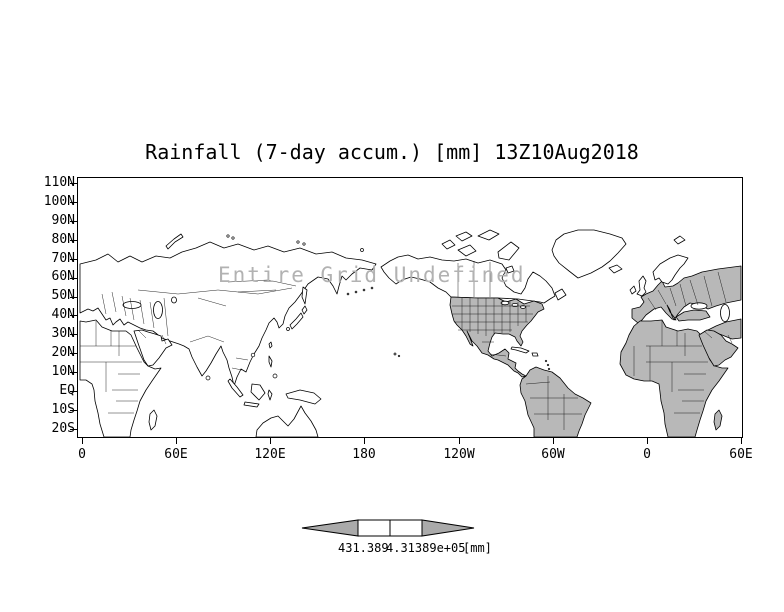 The image size is (784, 612). Describe the element at coordinates (174, 241) in the screenshot. I see `novaya-zemlya` at that location.